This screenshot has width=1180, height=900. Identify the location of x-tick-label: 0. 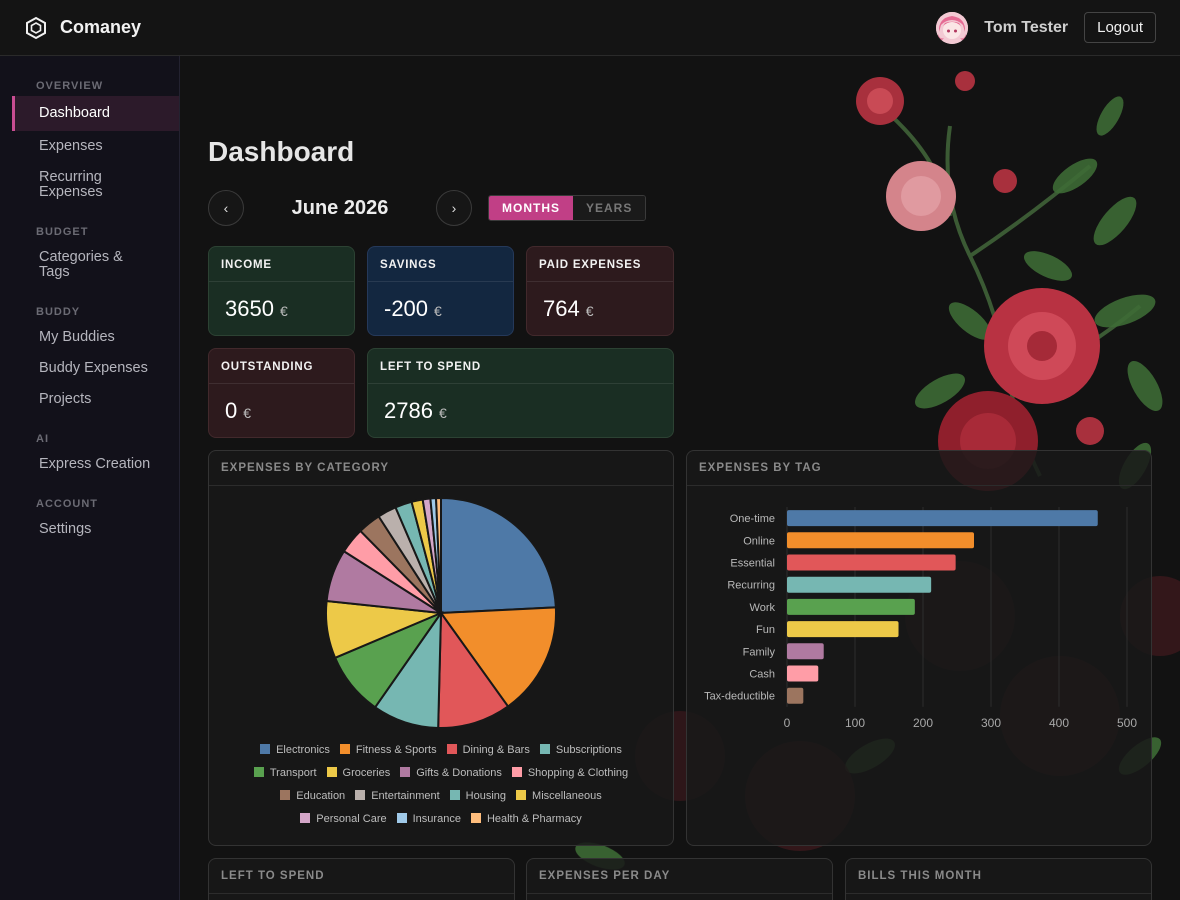
(787, 723).